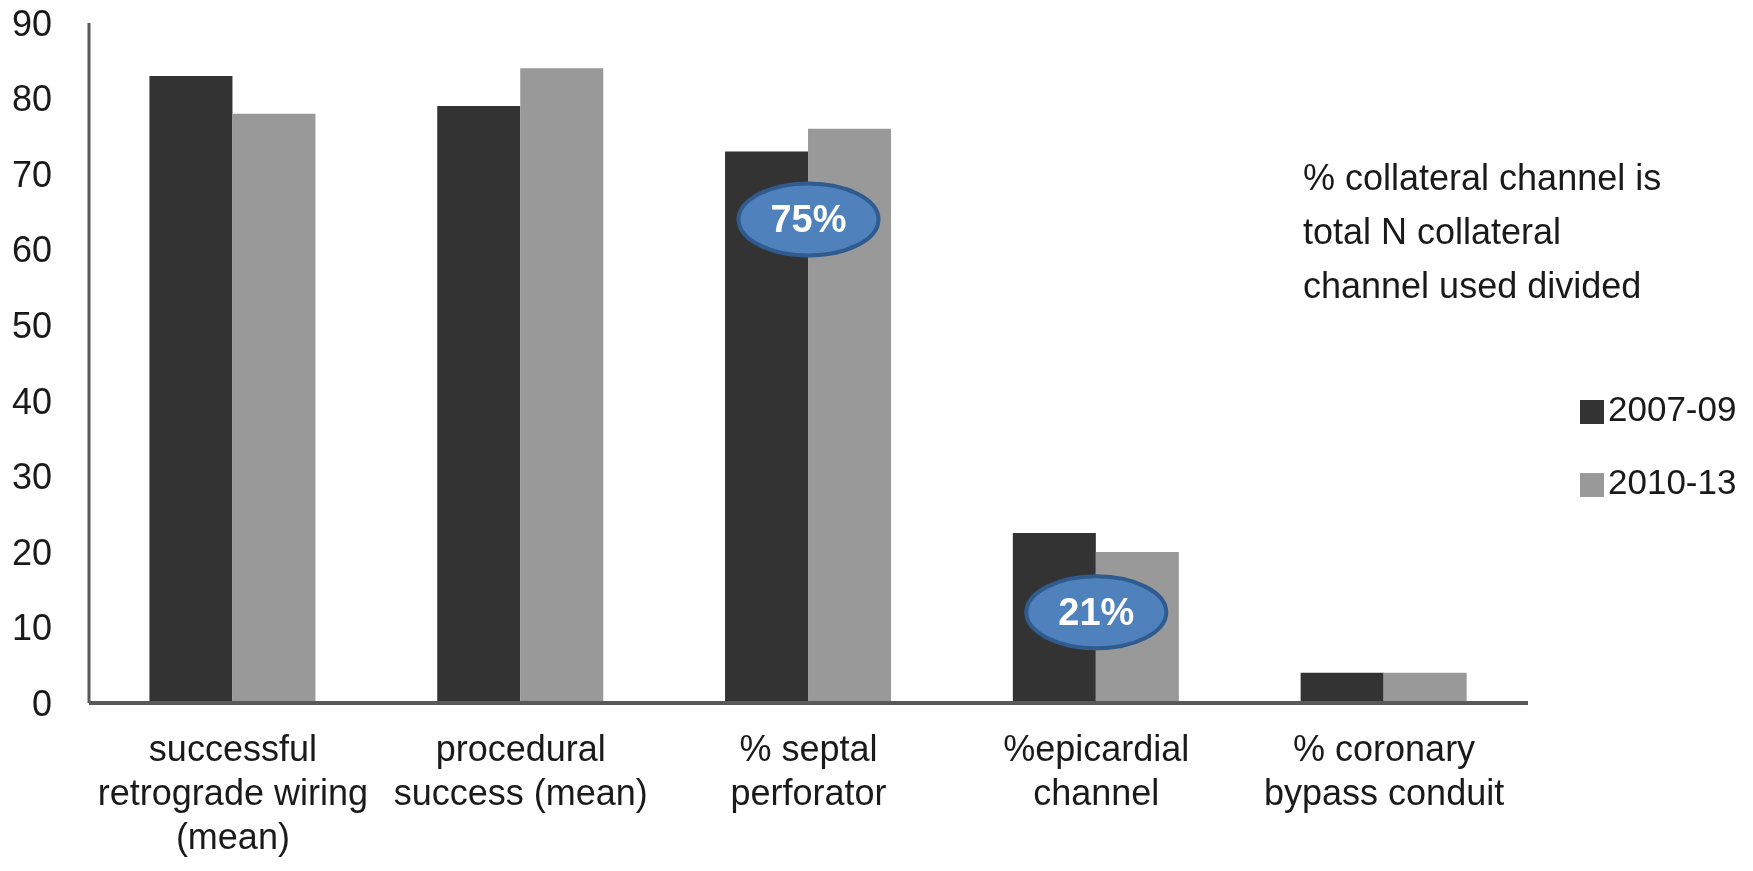  Describe the element at coordinates (808, 219) in the screenshot. I see `annotation: 75%` at that location.